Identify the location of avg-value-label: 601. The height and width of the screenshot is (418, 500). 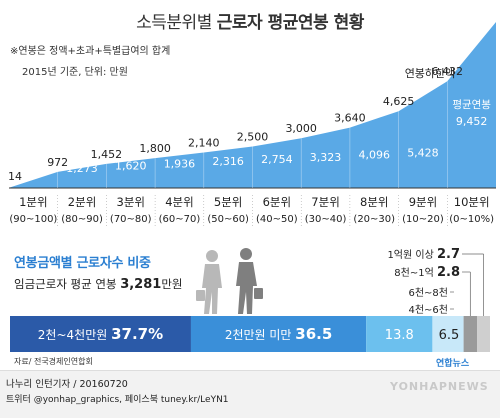
(33, 170).